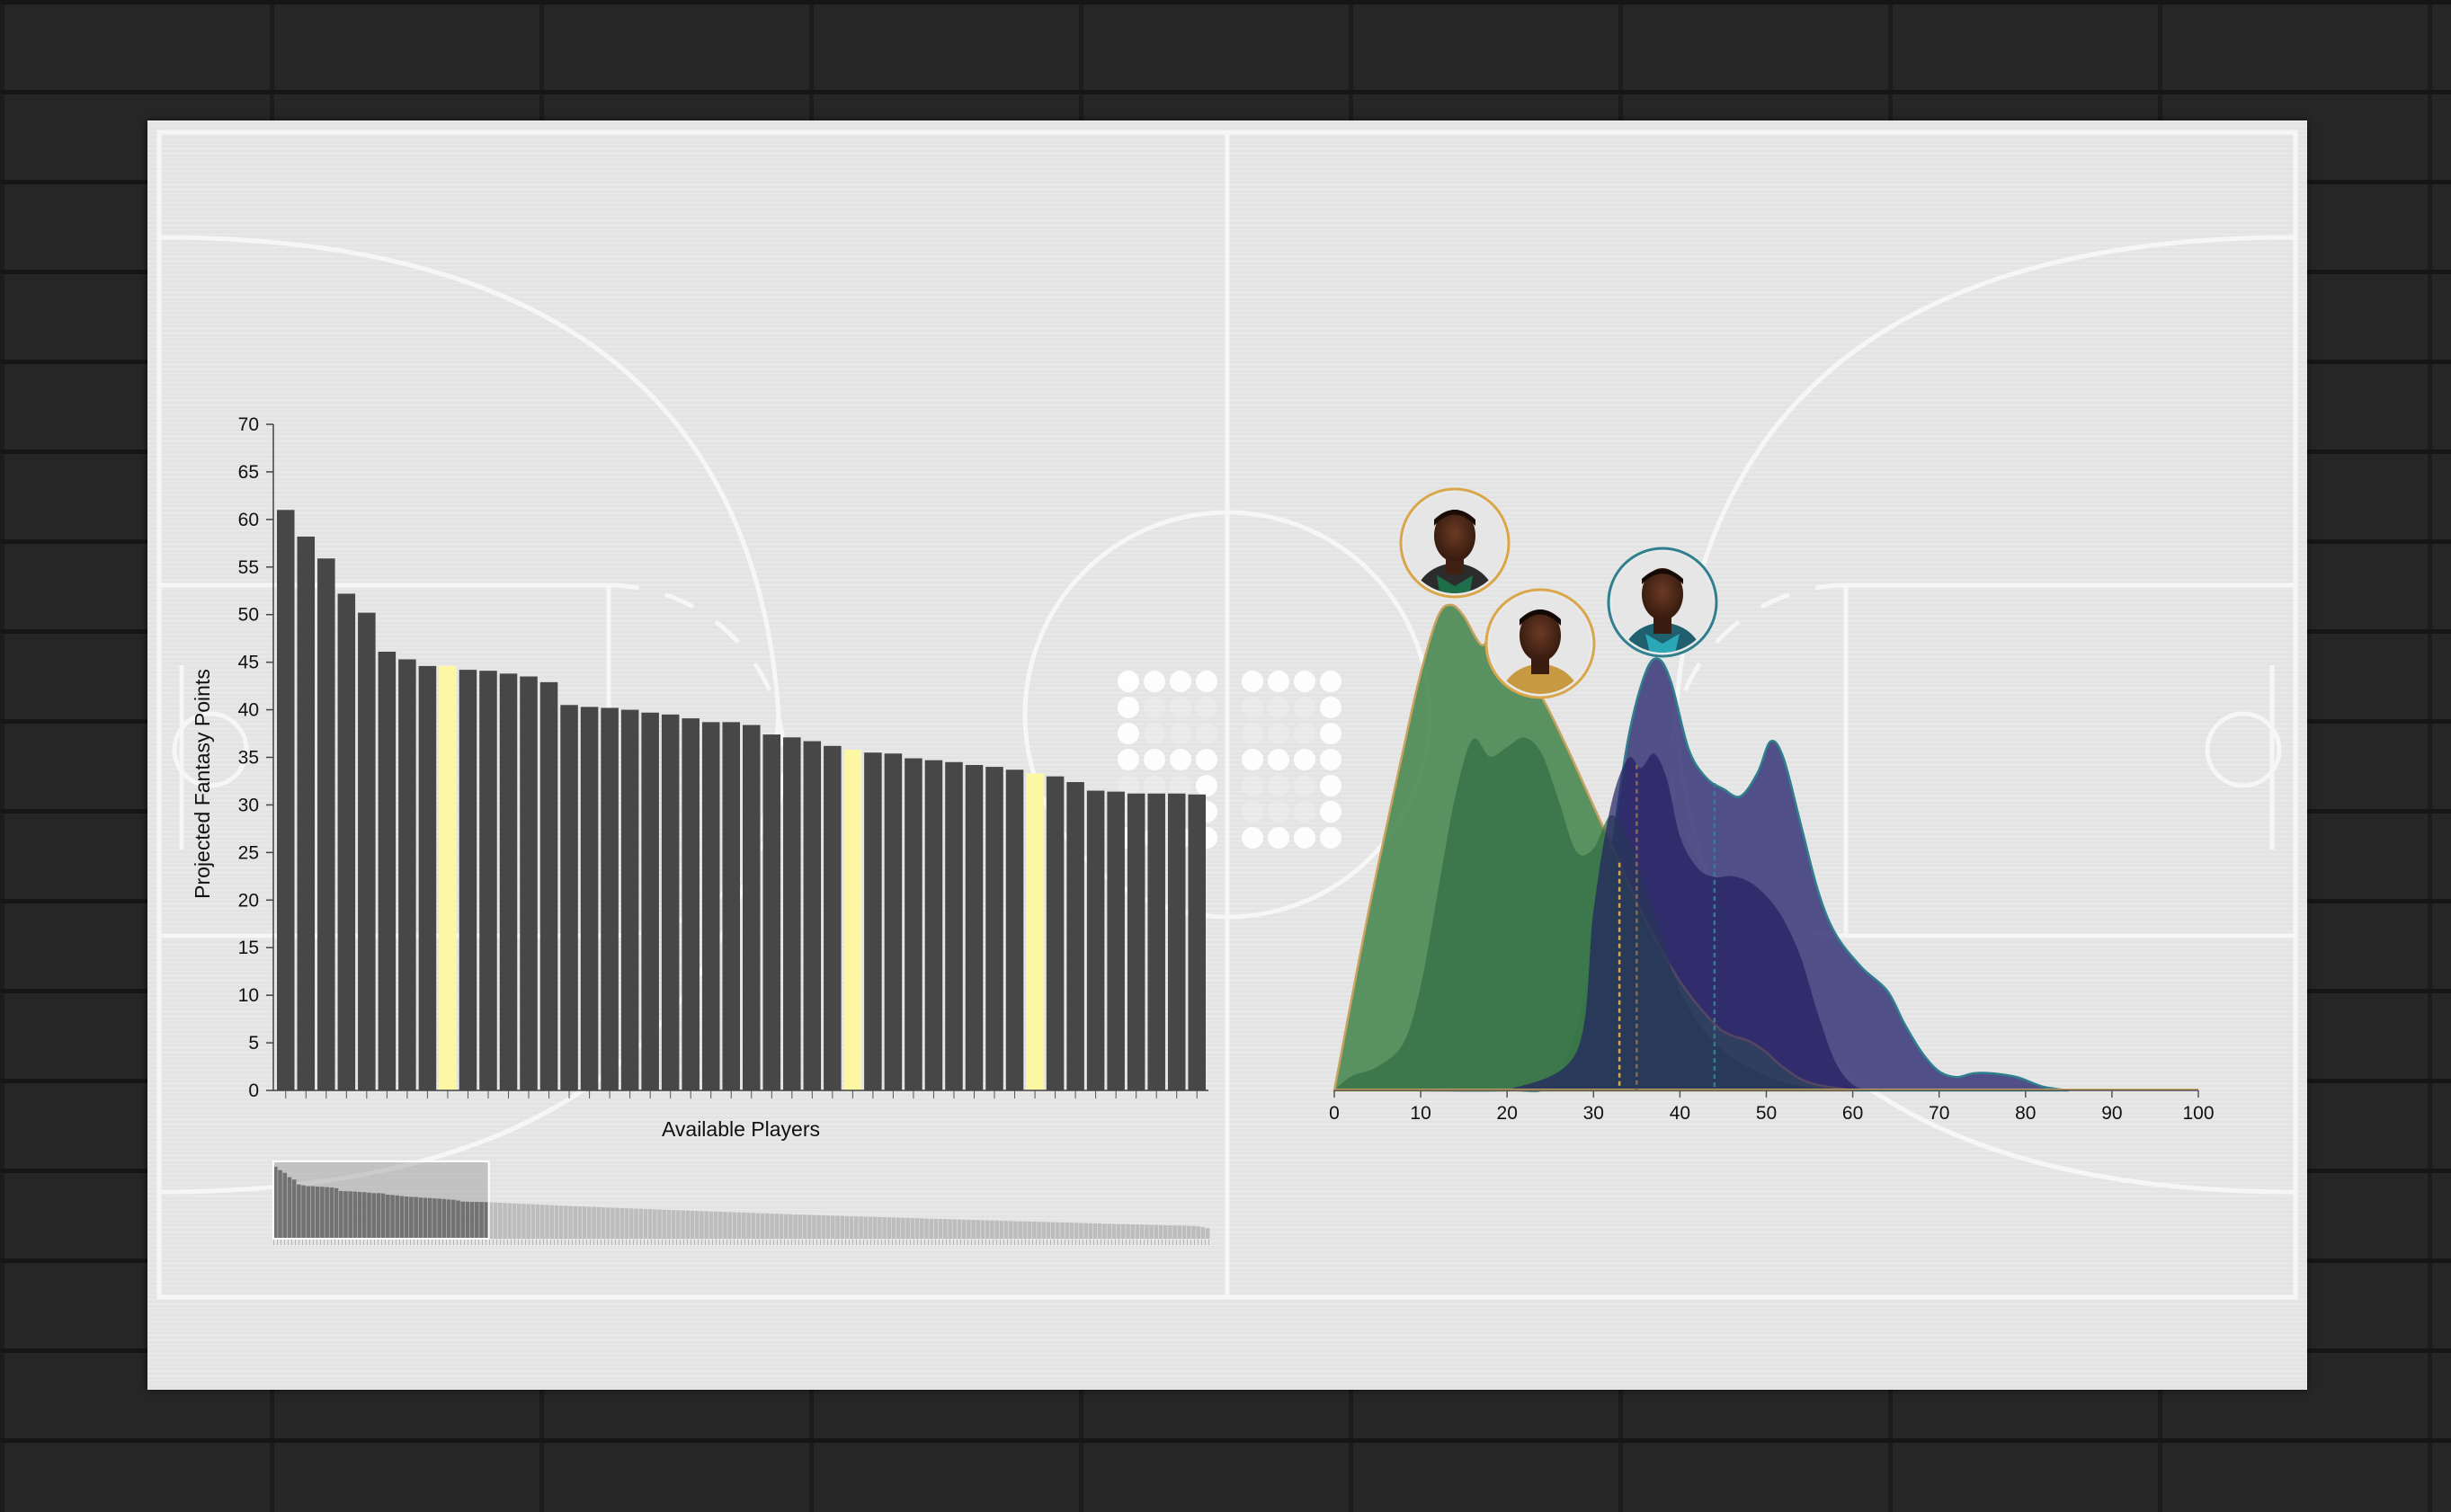 This screenshot has height=1512, width=2451. I want to click on players-brush-context, so click(741, 1203).